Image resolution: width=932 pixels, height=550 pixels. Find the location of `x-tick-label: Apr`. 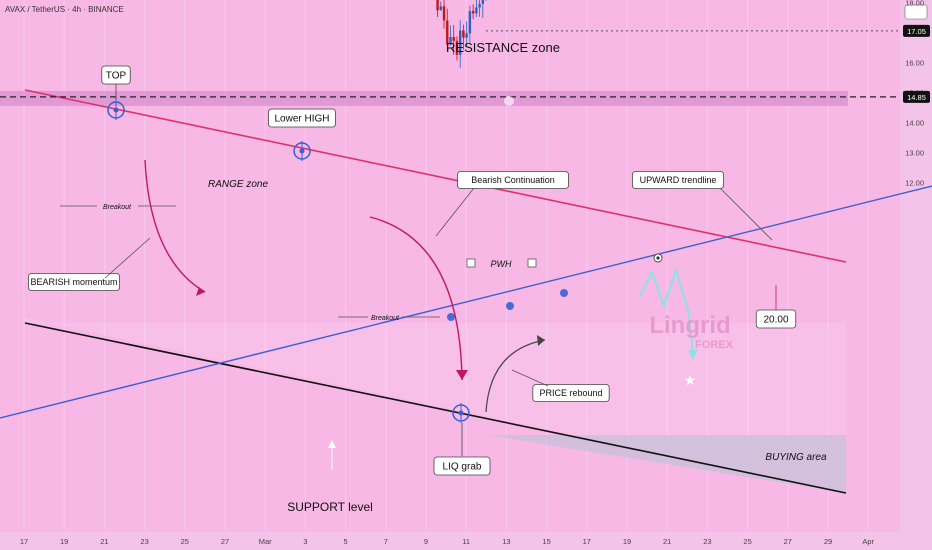

x-tick-label: Apr is located at coordinates (868, 541).